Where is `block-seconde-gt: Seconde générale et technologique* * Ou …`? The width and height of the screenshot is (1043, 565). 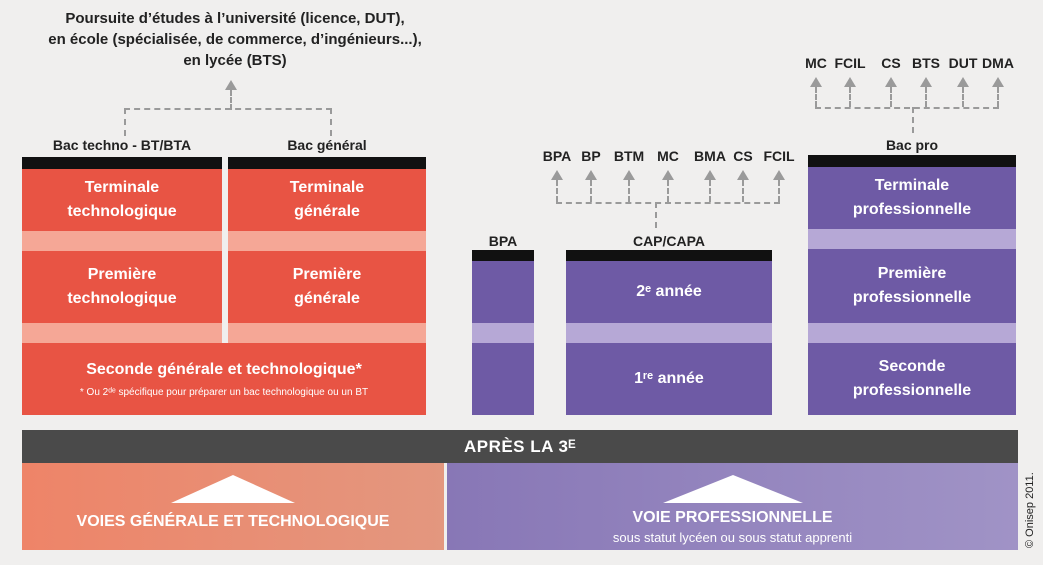
block-seconde-gt: Seconde générale et technologique* * Ou … is located at coordinates (224, 379).